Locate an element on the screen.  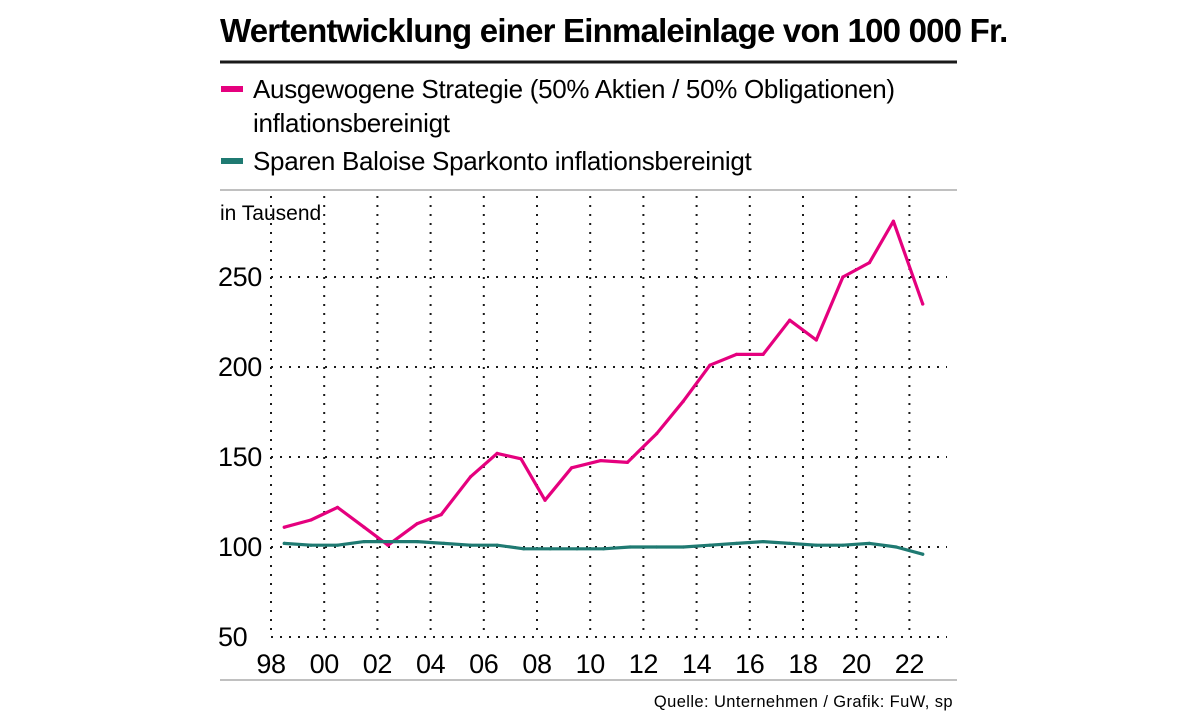
x-tick-label-00: 00 is located at coordinates (324, 664).